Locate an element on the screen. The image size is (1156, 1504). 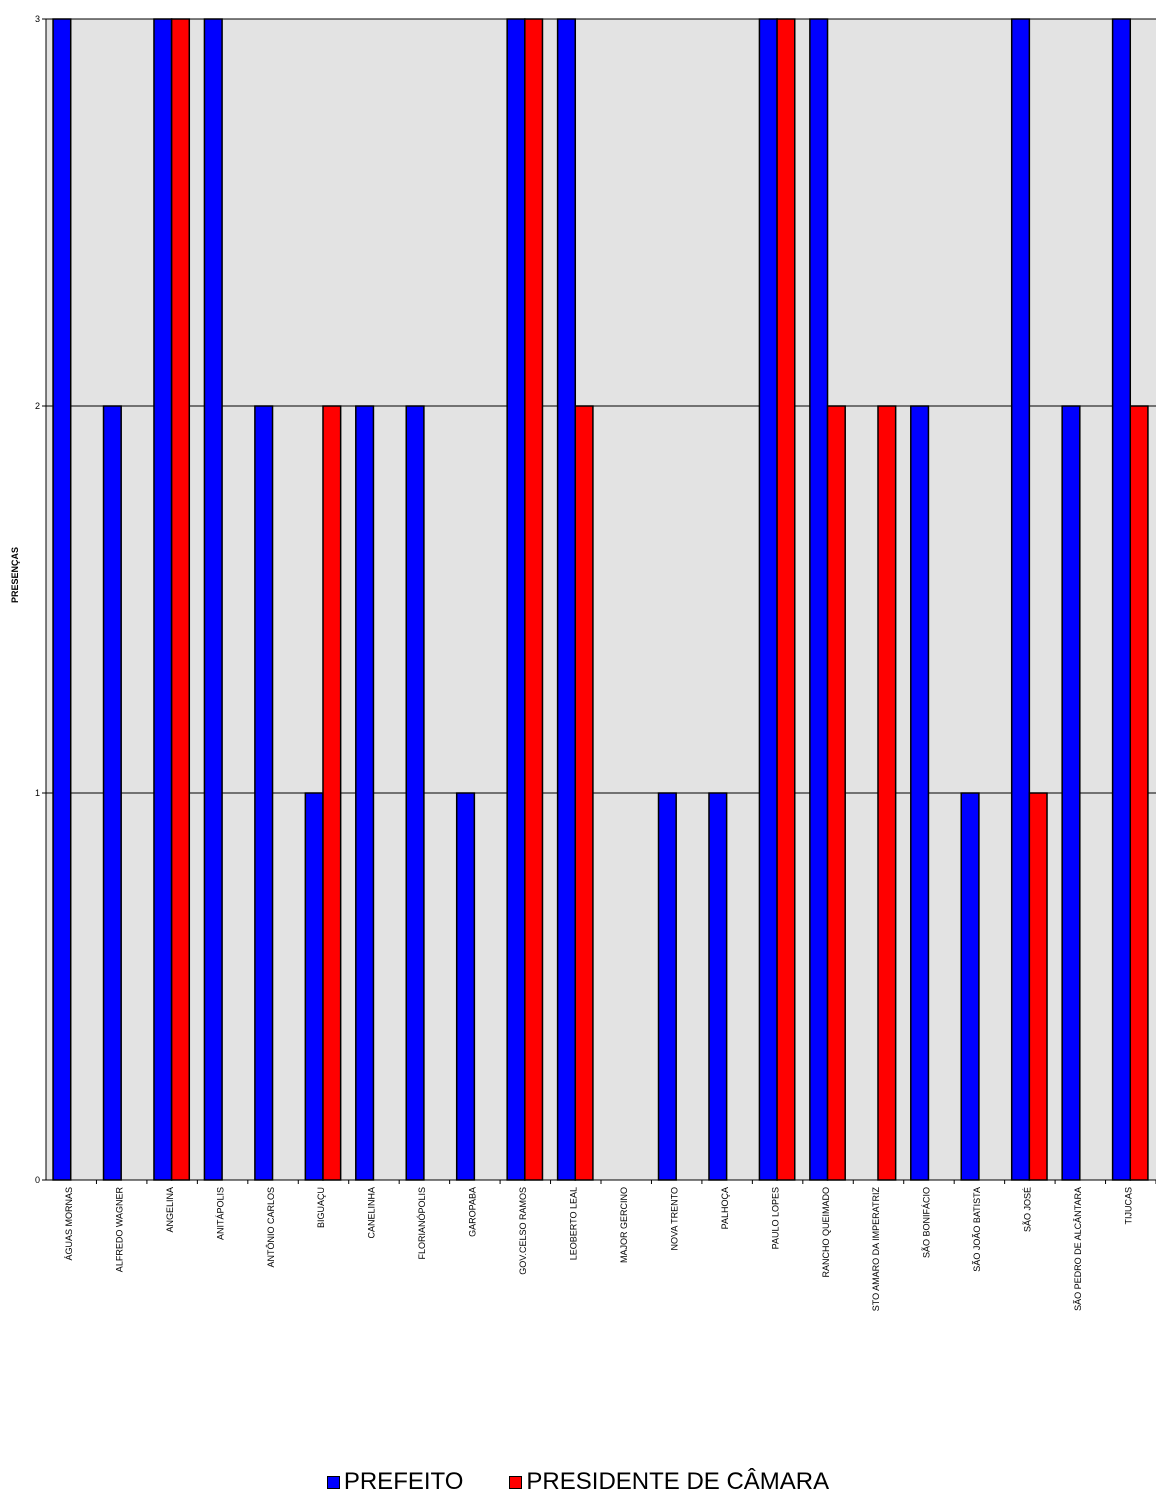
x-tick-label-4: ANTÔNIO CARLOS is located at coordinates (271, 1227).